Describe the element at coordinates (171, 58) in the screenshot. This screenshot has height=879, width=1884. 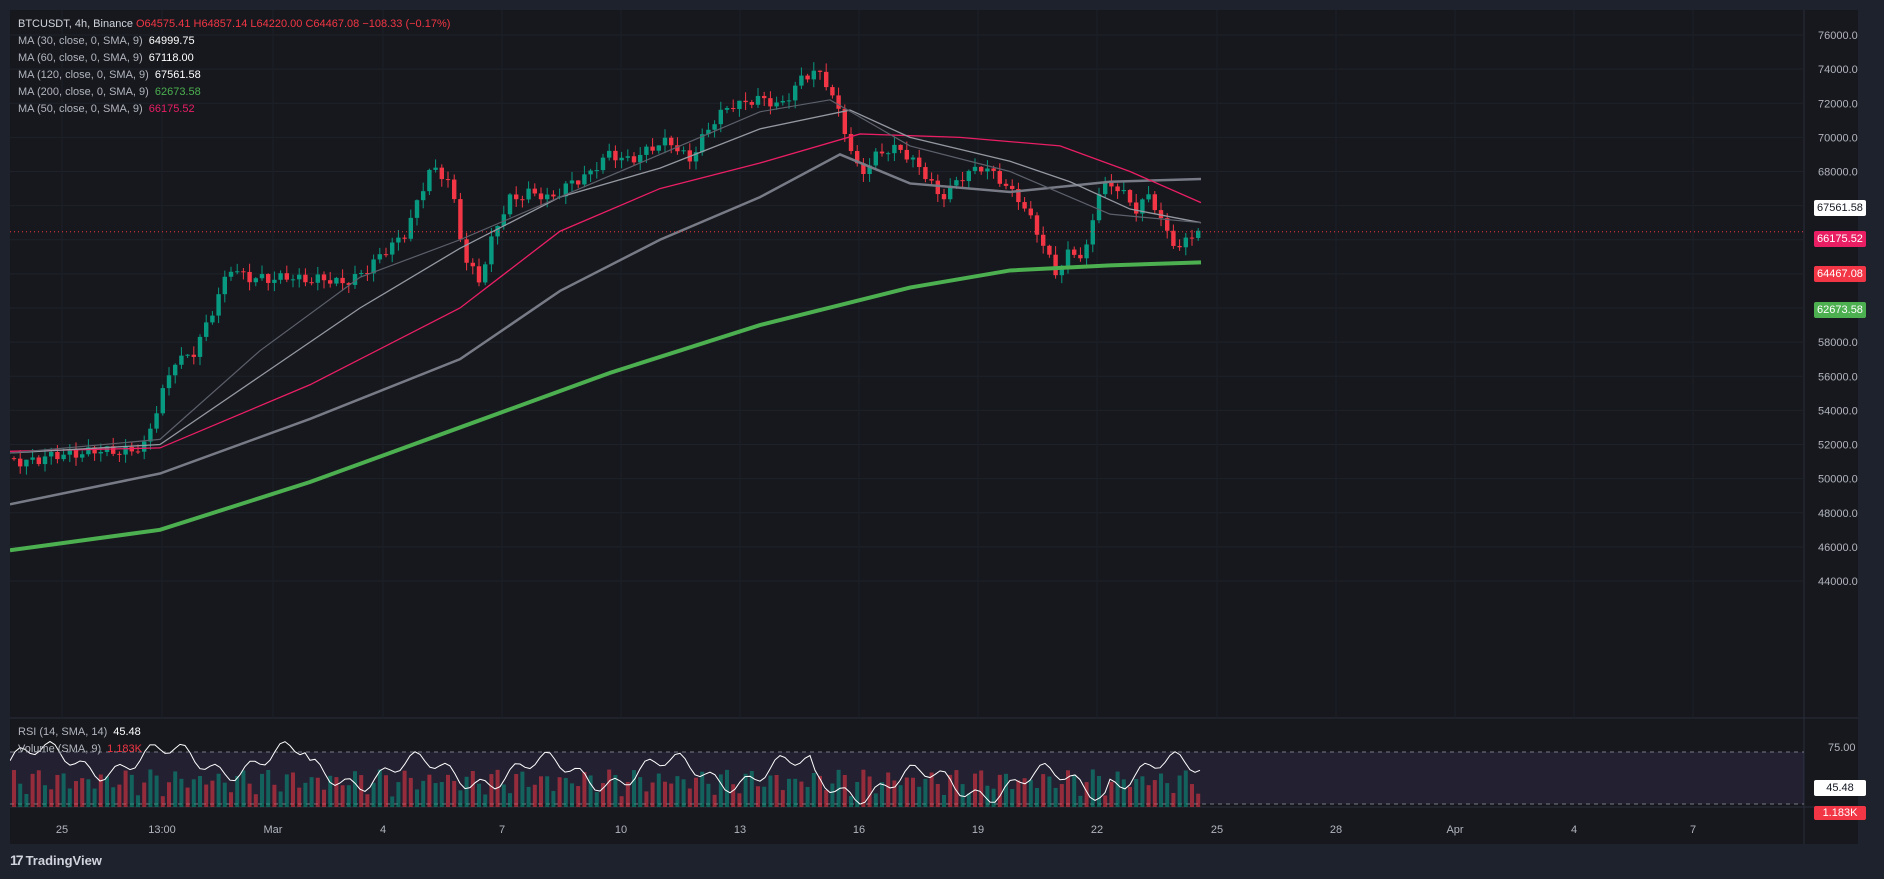
I see `indicator-value: 67118.00` at that location.